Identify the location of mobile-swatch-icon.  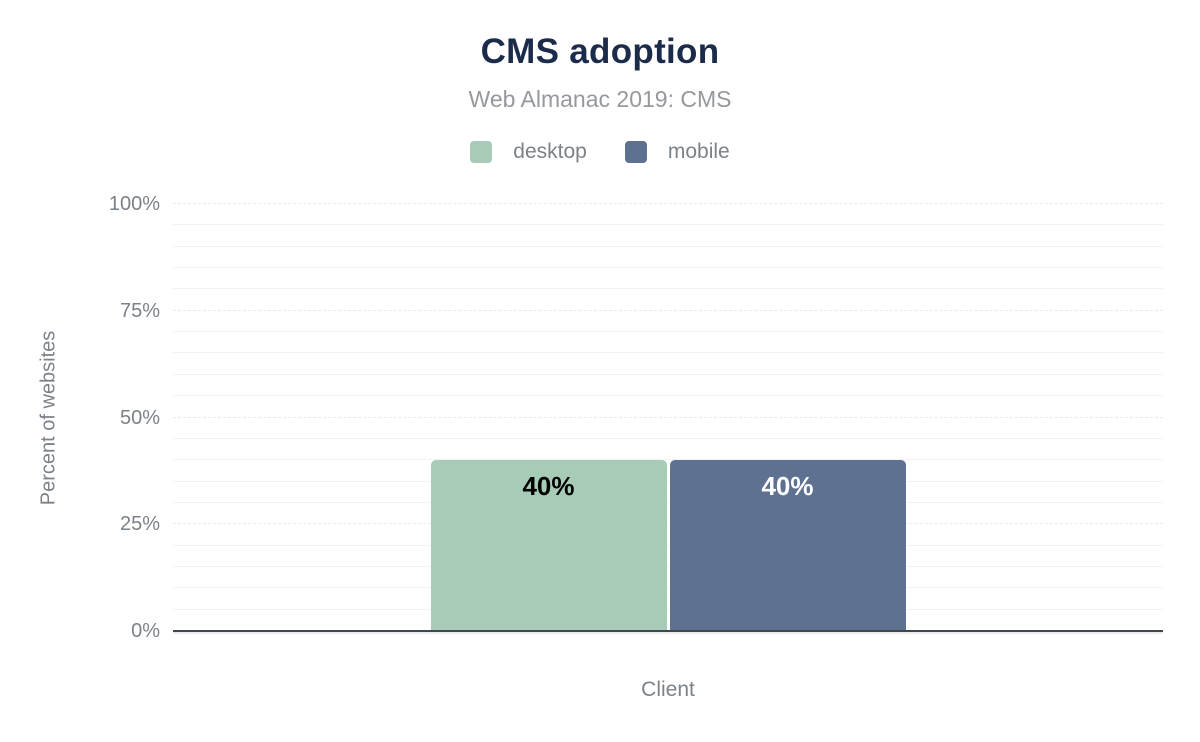
(635, 152).